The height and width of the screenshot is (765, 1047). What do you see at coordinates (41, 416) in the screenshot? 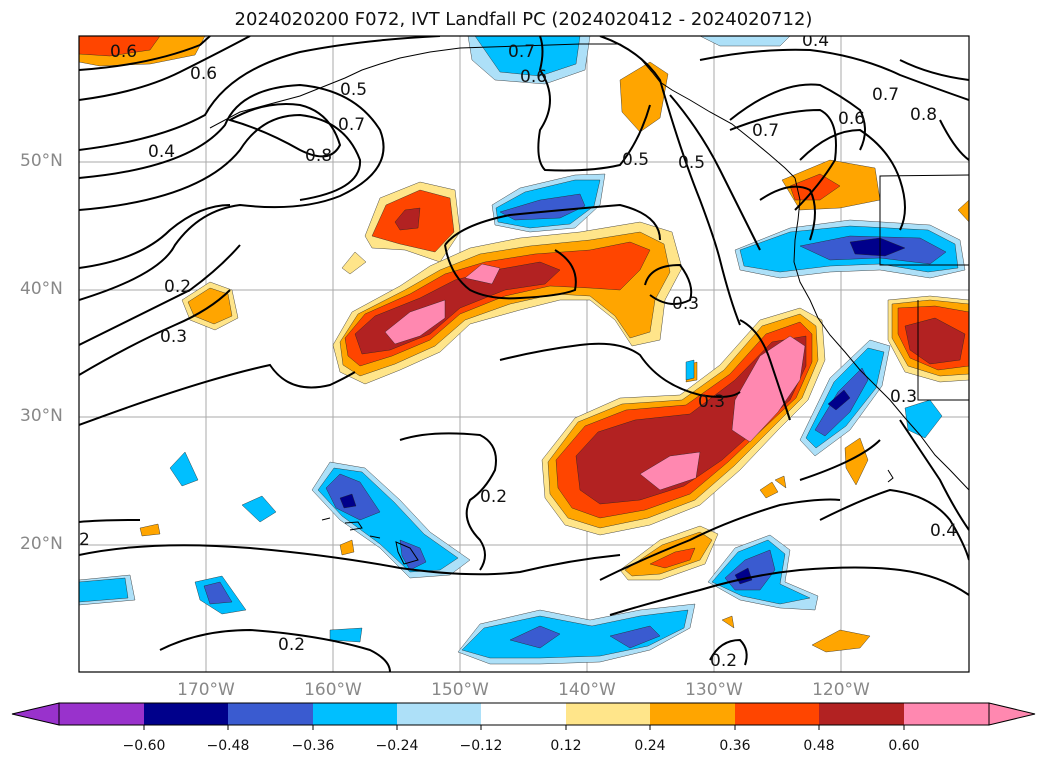
I see `lat-label: 30°N` at bounding box center [41, 416].